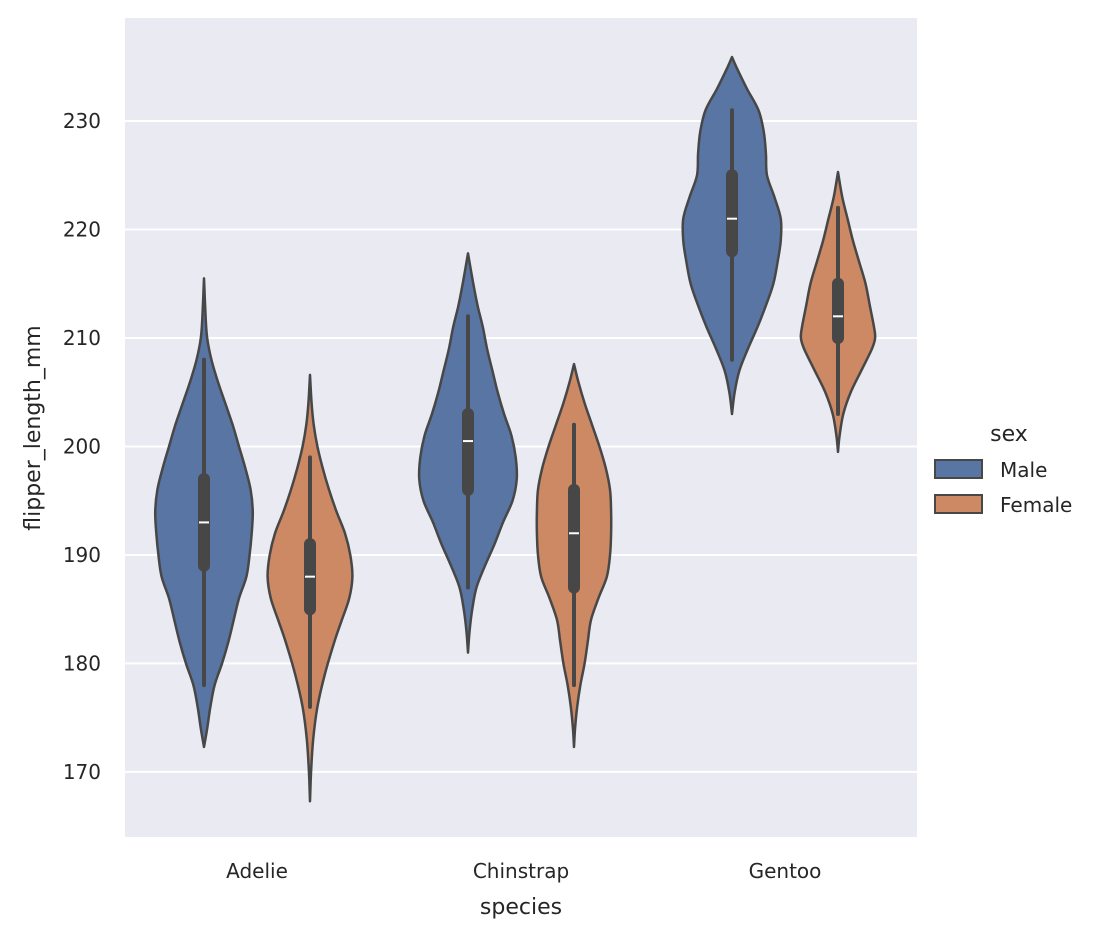 The image size is (1105, 940). Describe the element at coordinates (82, 663) in the screenshot. I see `y-tick-label: 180` at that location.